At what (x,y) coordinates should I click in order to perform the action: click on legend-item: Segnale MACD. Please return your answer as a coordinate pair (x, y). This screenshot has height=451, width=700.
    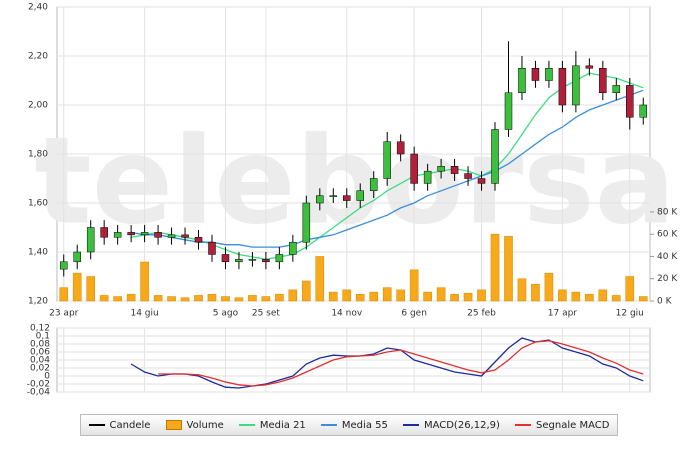
    Looking at the image, I should click on (562, 425).